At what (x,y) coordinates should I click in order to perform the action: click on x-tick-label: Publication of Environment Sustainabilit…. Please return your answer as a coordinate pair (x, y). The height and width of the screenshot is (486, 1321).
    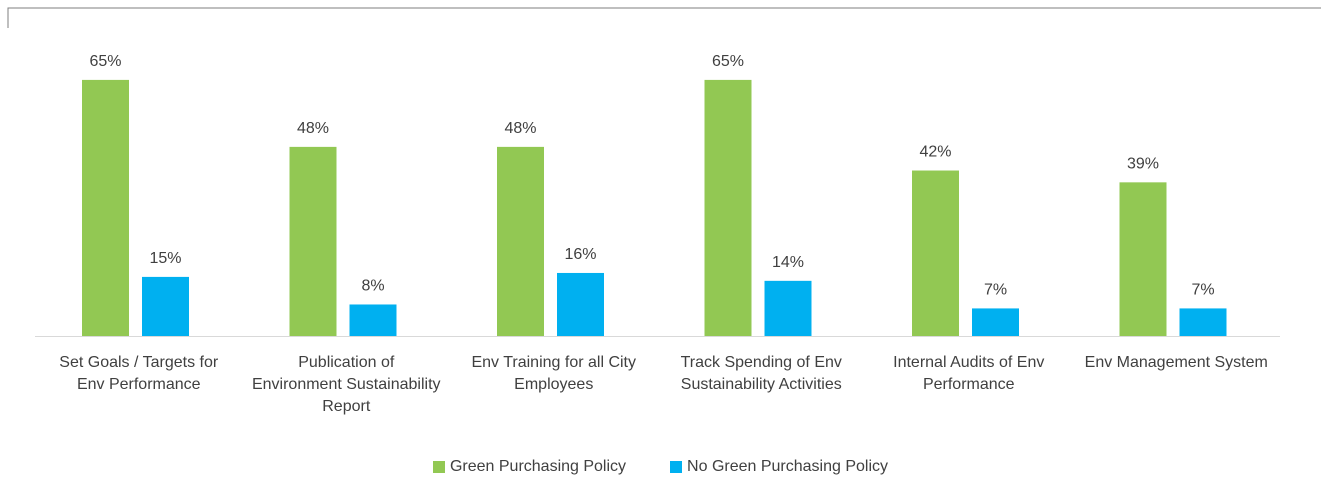
    Looking at the image, I should click on (346, 384).